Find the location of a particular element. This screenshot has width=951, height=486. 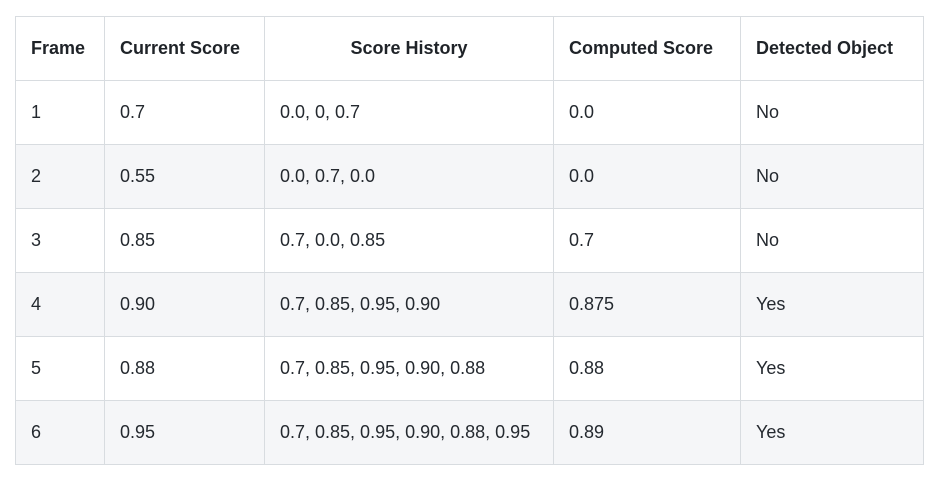

cell-frame: 1 is located at coordinates (60, 112).